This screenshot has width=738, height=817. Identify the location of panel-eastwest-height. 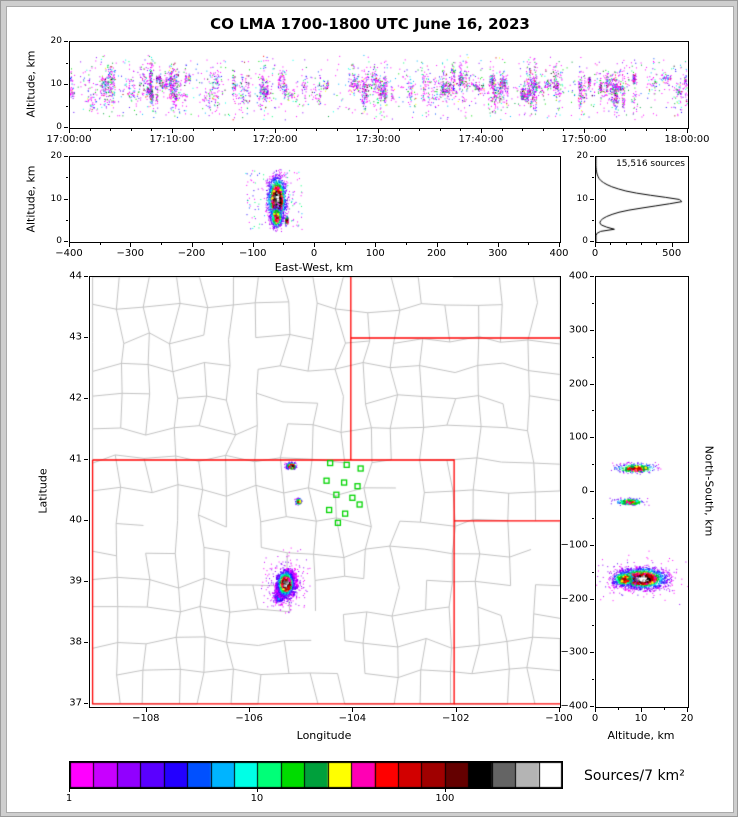
(315, 199).